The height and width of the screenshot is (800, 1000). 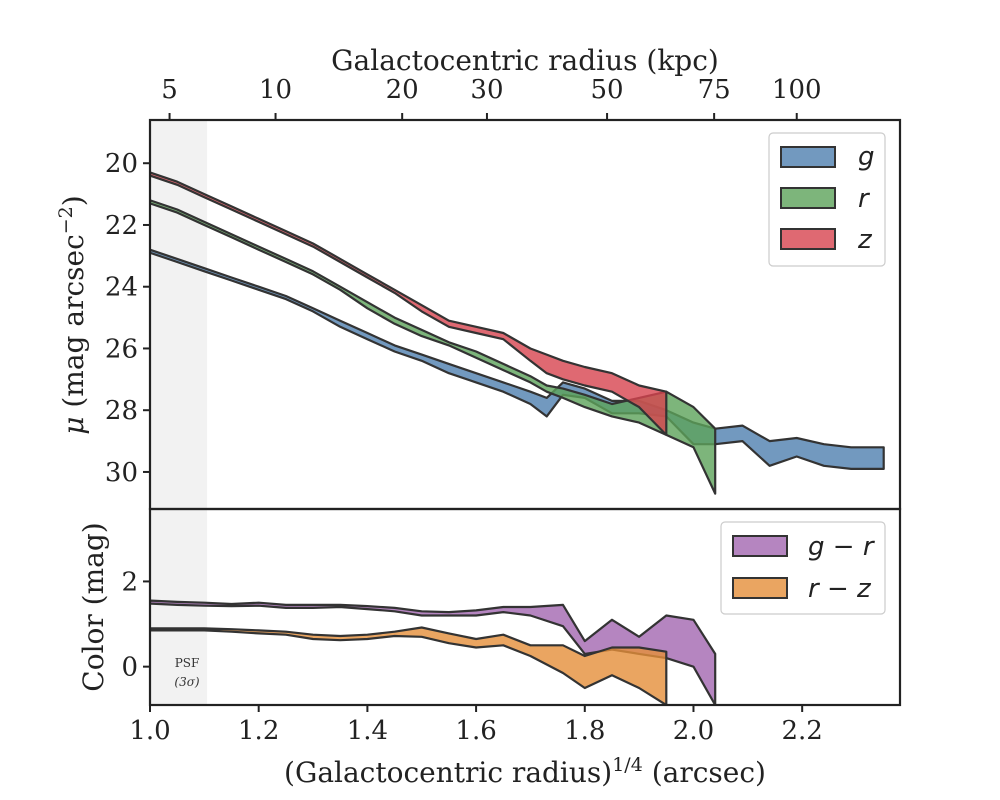 I want to click on legend-label-r-z: r − z, so click(x=840, y=589).